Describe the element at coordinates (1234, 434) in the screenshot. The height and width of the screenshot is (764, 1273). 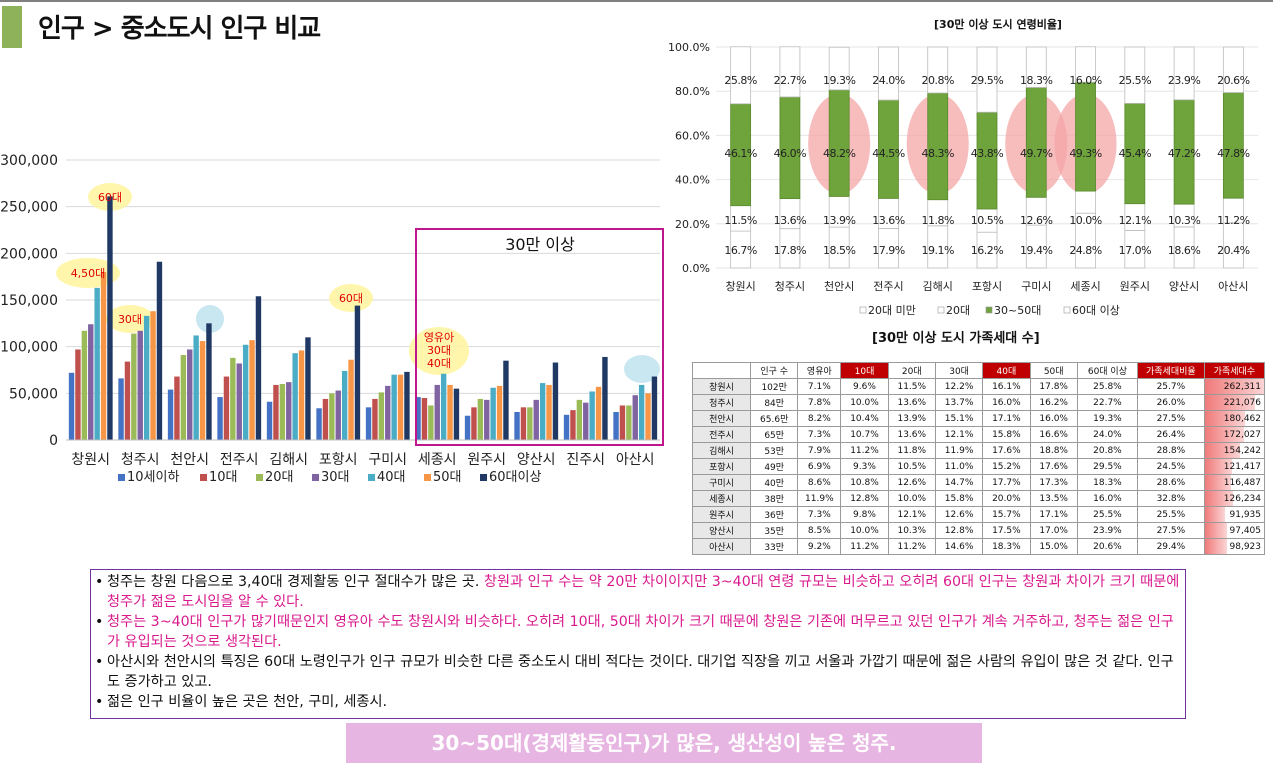
I see `table-cell: 172,027` at that location.